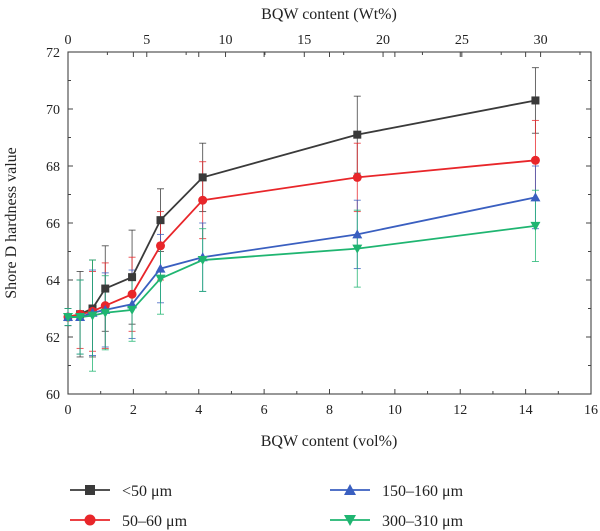 The width and height of the screenshot is (600, 531). What do you see at coordinates (383, 40) in the screenshot?
I see `x2-tick-label: 20` at bounding box center [383, 40].